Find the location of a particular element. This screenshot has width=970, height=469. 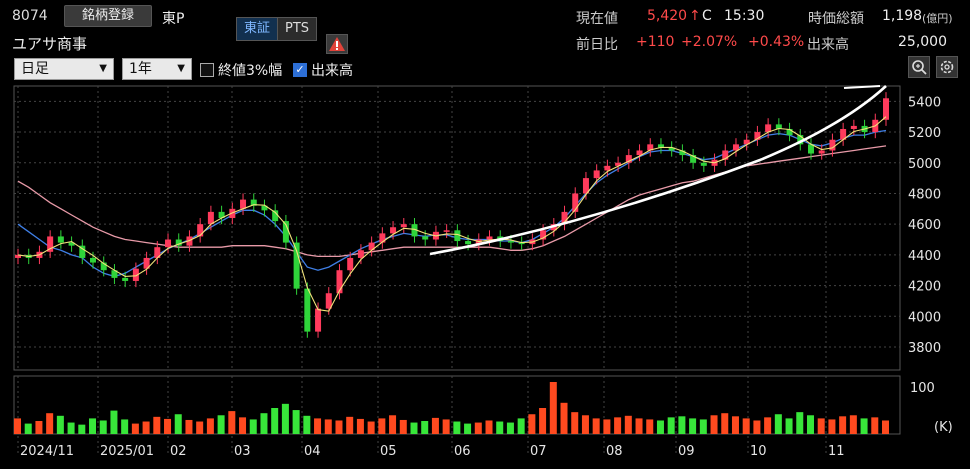

time-tick-label: 08 is located at coordinates (614, 451).